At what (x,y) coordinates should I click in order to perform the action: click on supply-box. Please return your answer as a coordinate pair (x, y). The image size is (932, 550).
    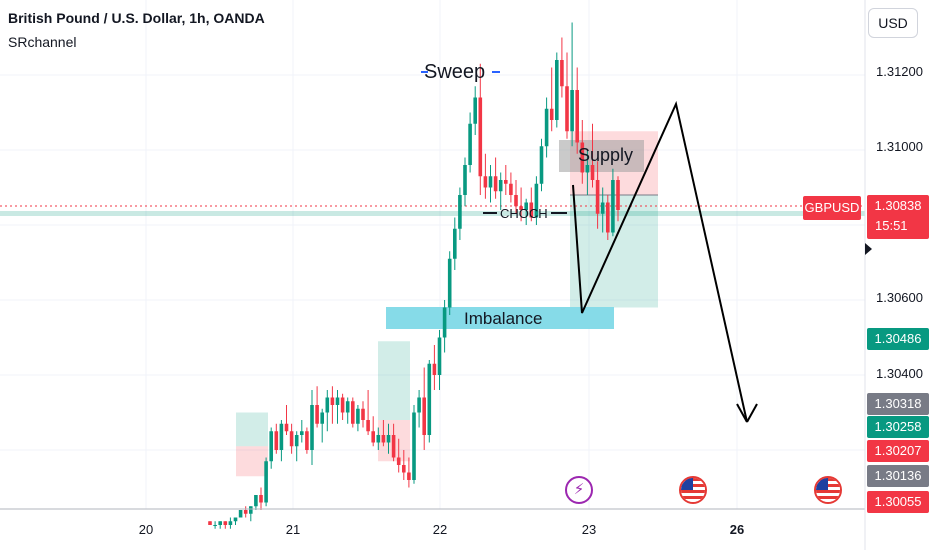
    Looking at the image, I should click on (601, 156).